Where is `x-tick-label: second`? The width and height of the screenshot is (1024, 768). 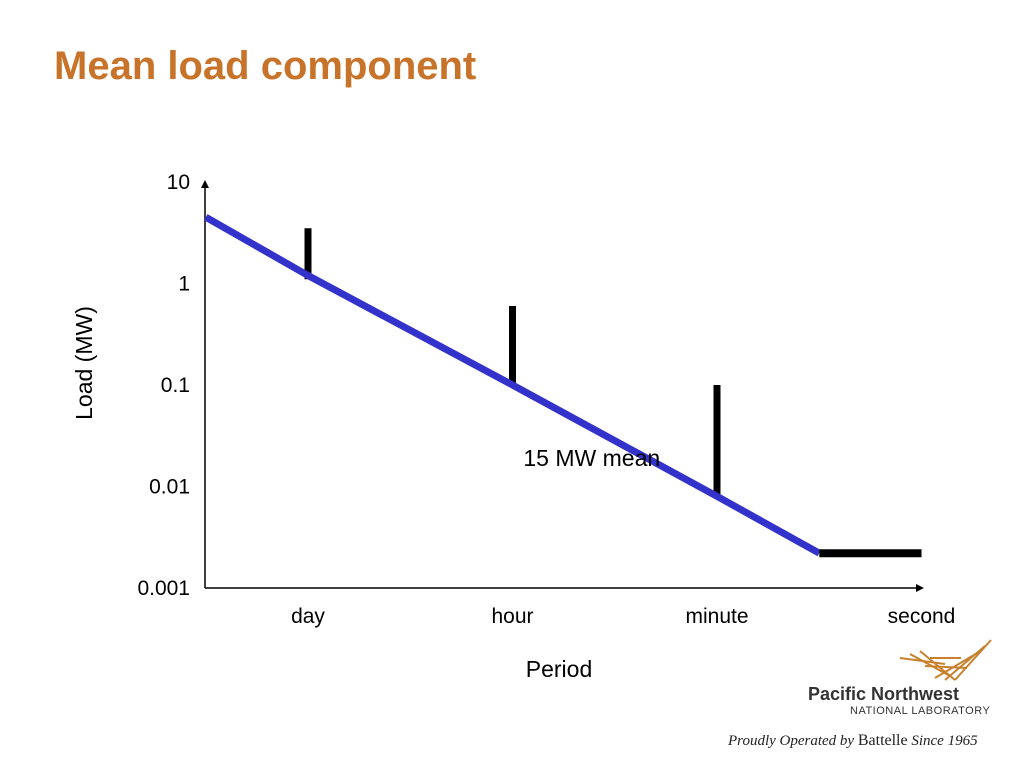 x-tick-label: second is located at coordinates (922, 616).